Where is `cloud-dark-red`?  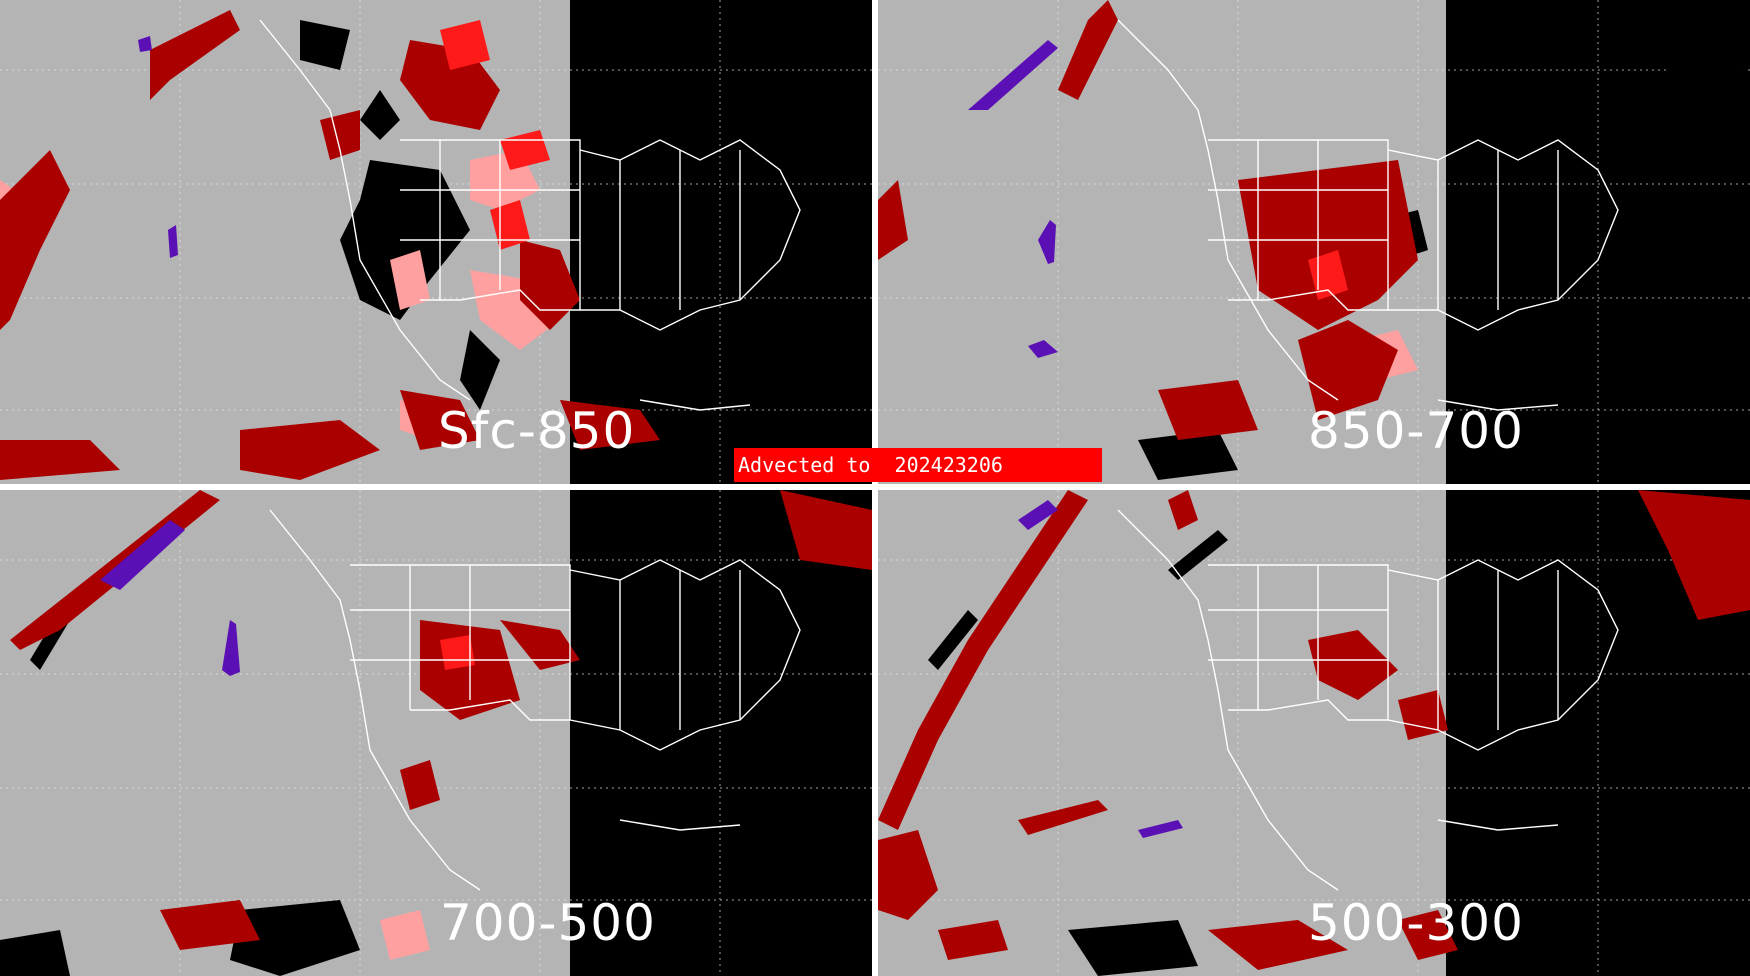
cloud-dark-red is located at coordinates (1148, 220).